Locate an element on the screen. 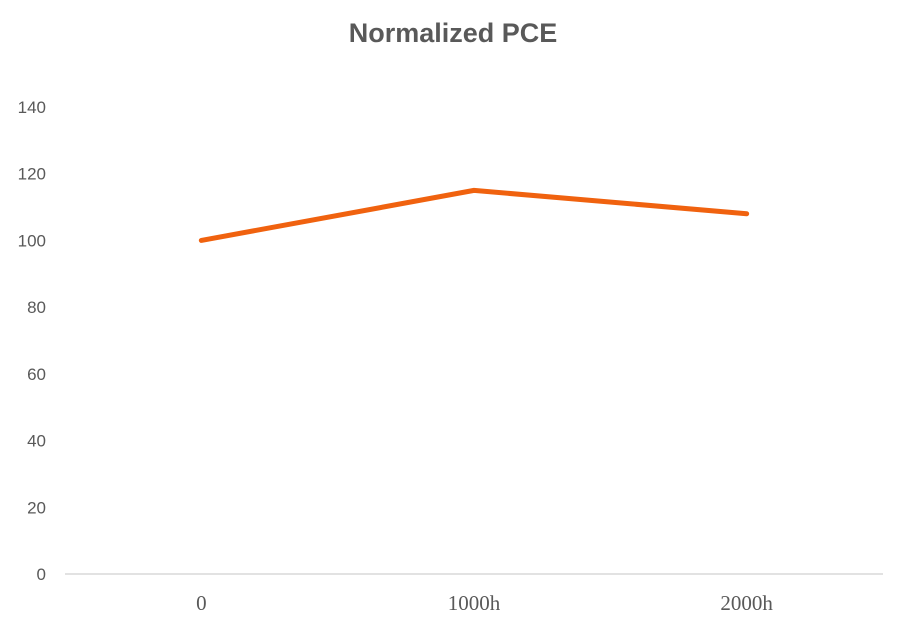 This screenshot has height=627, width=907. y-tick-label: 20 is located at coordinates (36, 507).